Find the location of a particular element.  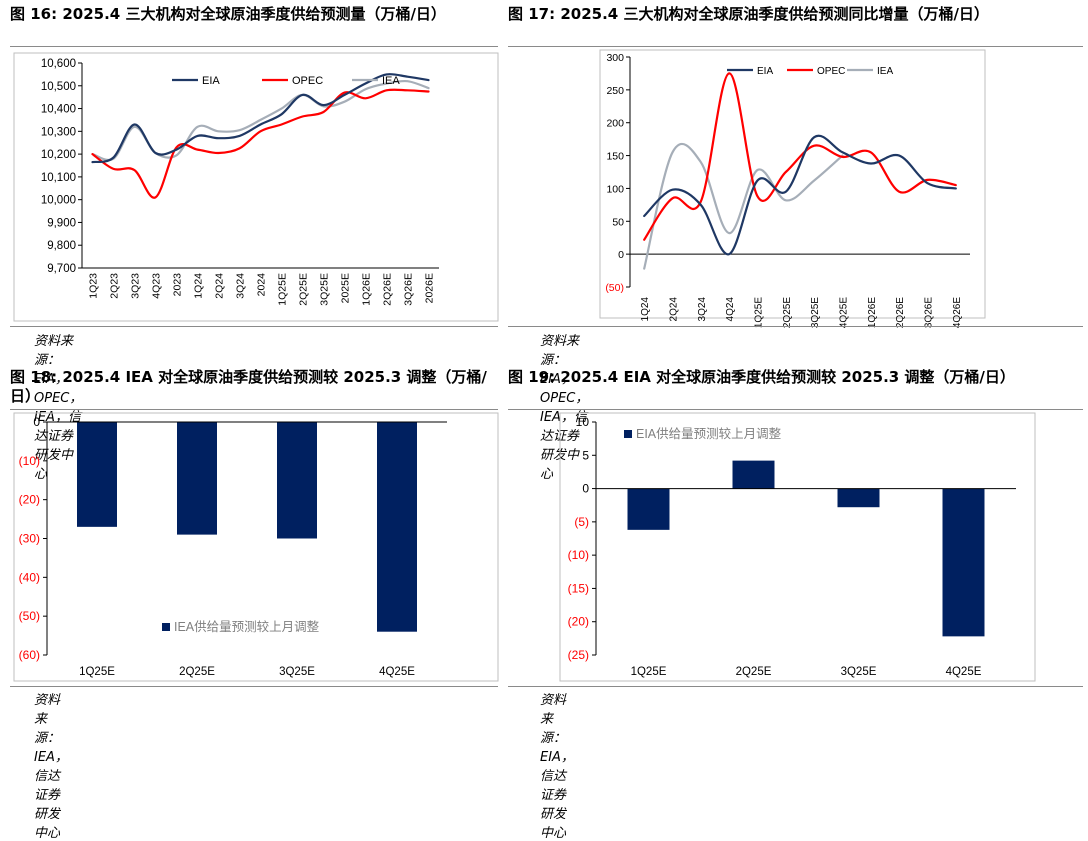

fig18-y-tick-label: (10) is located at coordinates (29, 461).